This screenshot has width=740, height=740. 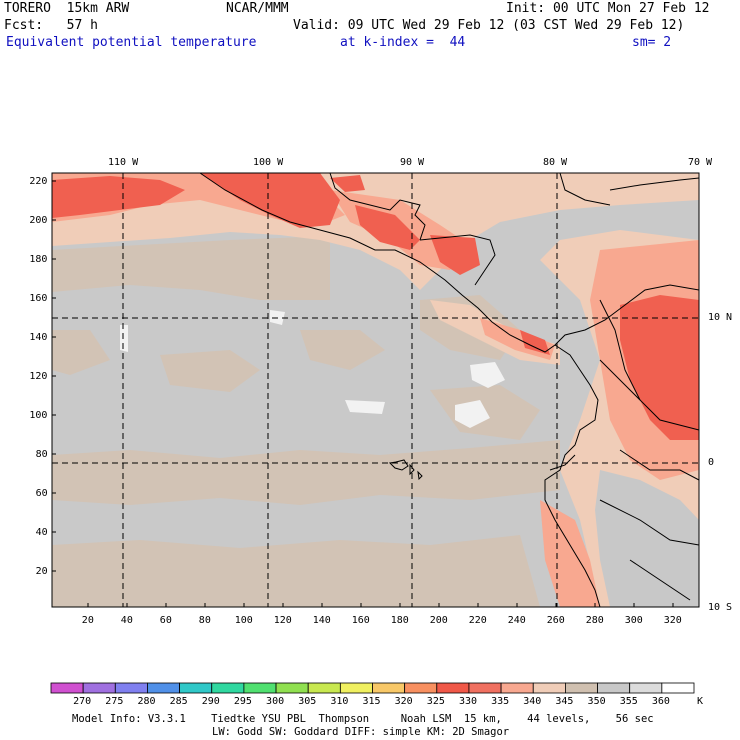 I want to click on colorbar-label: 330, so click(x=467, y=701).